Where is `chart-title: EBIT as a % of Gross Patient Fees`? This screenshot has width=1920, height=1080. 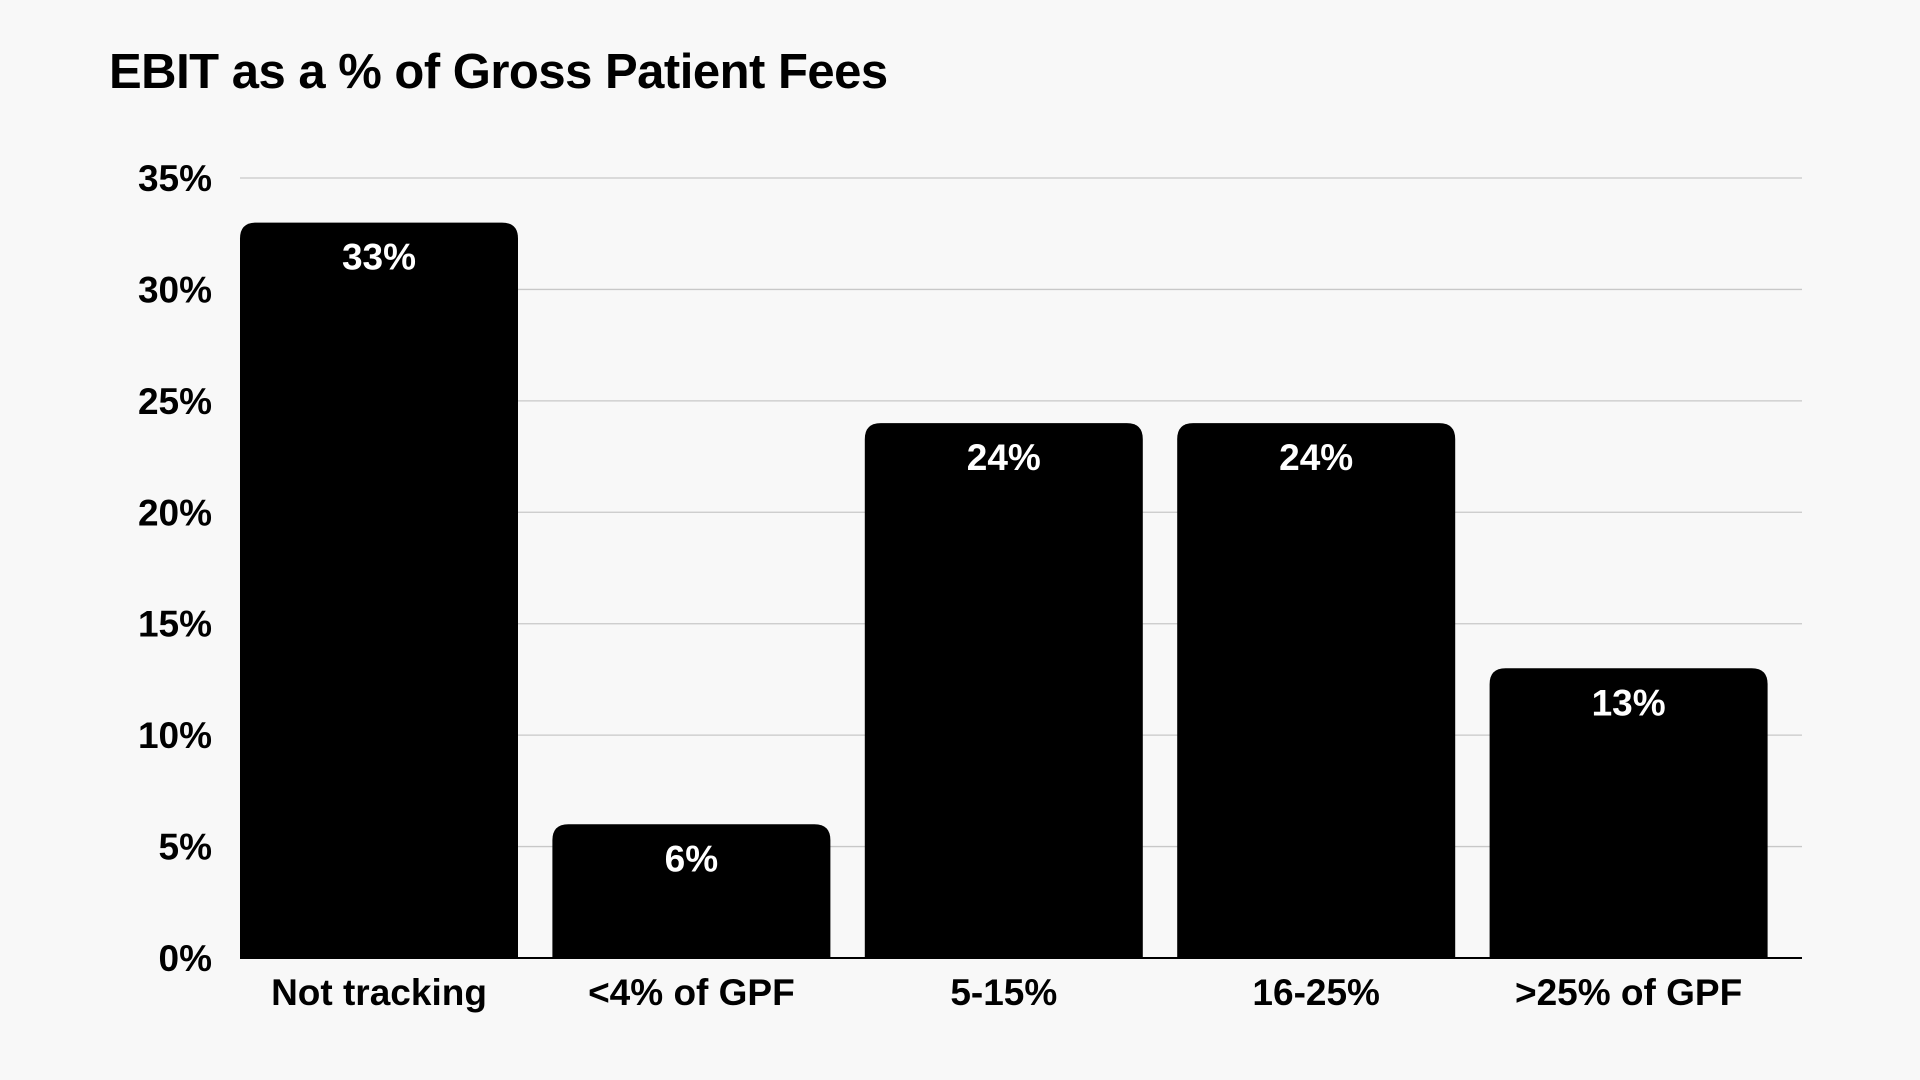 chart-title: EBIT as a % of Gross Patient Fees is located at coordinates (498, 72).